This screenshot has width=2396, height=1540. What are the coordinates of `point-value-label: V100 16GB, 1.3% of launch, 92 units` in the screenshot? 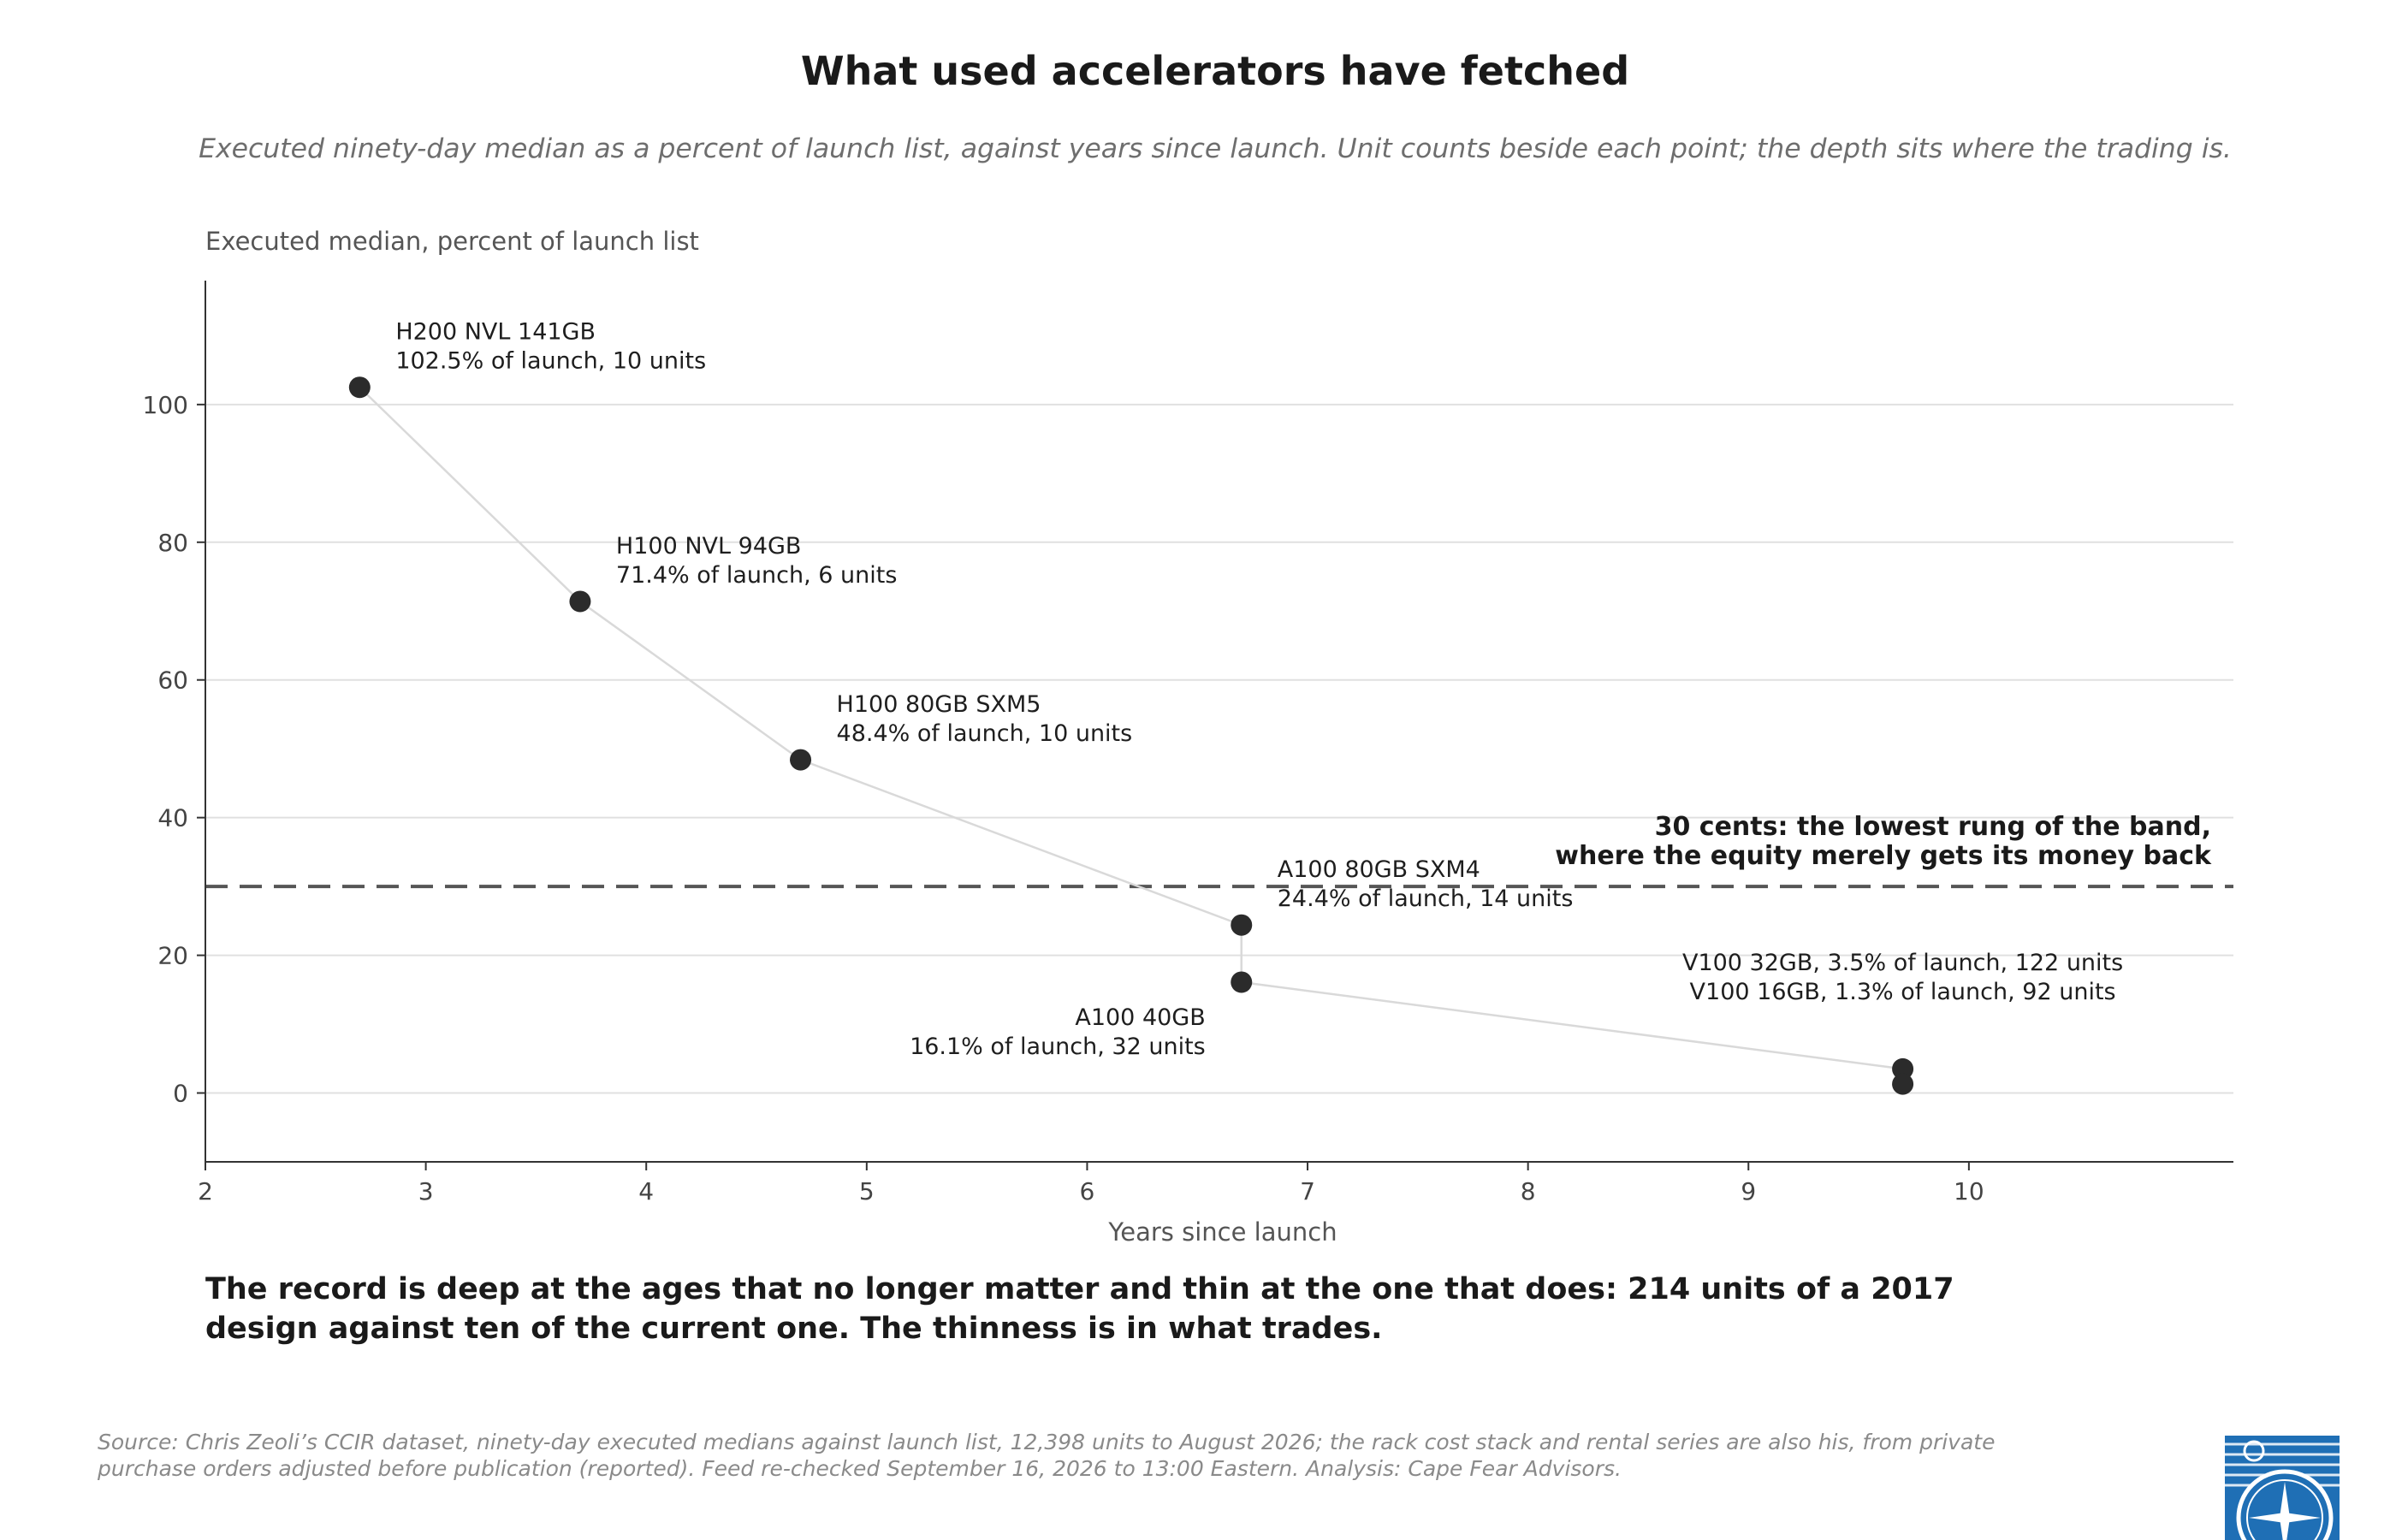 It's located at (1903, 992).